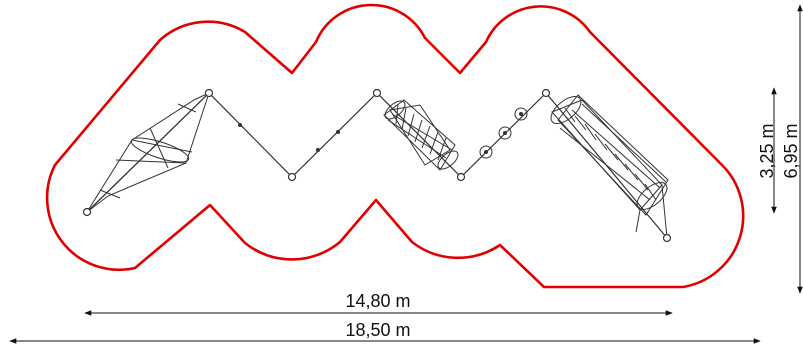 Image resolution: width=803 pixels, height=345 pixels. I want to click on overall-depth-label: 6,95 m, so click(791, 150).